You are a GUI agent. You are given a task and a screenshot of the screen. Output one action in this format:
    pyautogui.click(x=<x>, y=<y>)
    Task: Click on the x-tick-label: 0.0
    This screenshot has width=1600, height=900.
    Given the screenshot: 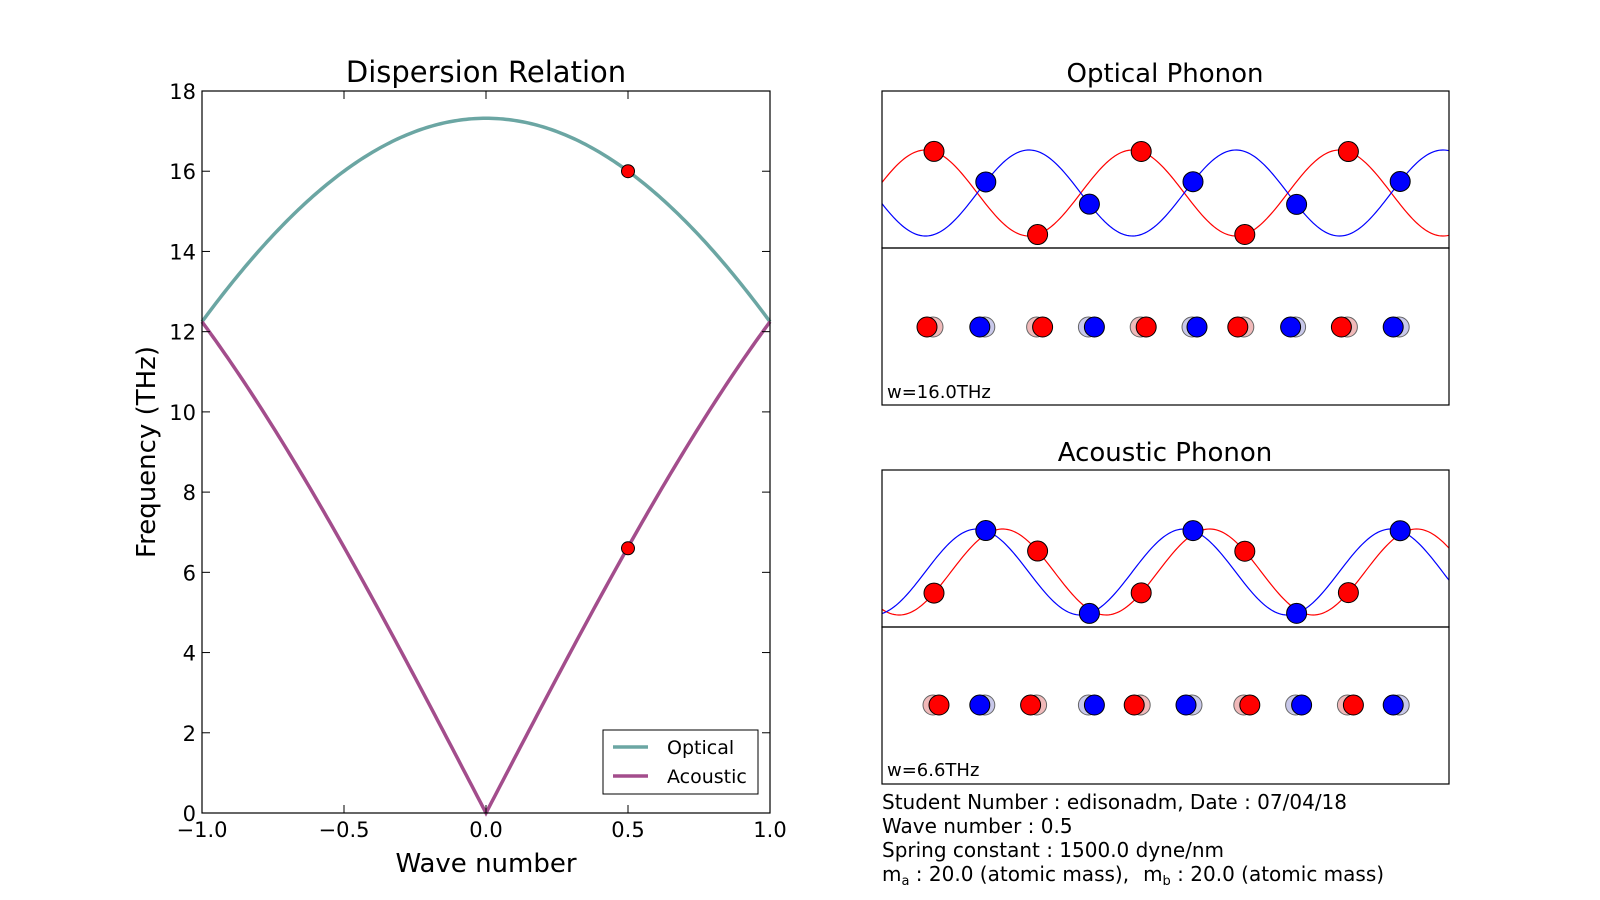 What is the action you would take?
    pyautogui.click(x=485, y=830)
    